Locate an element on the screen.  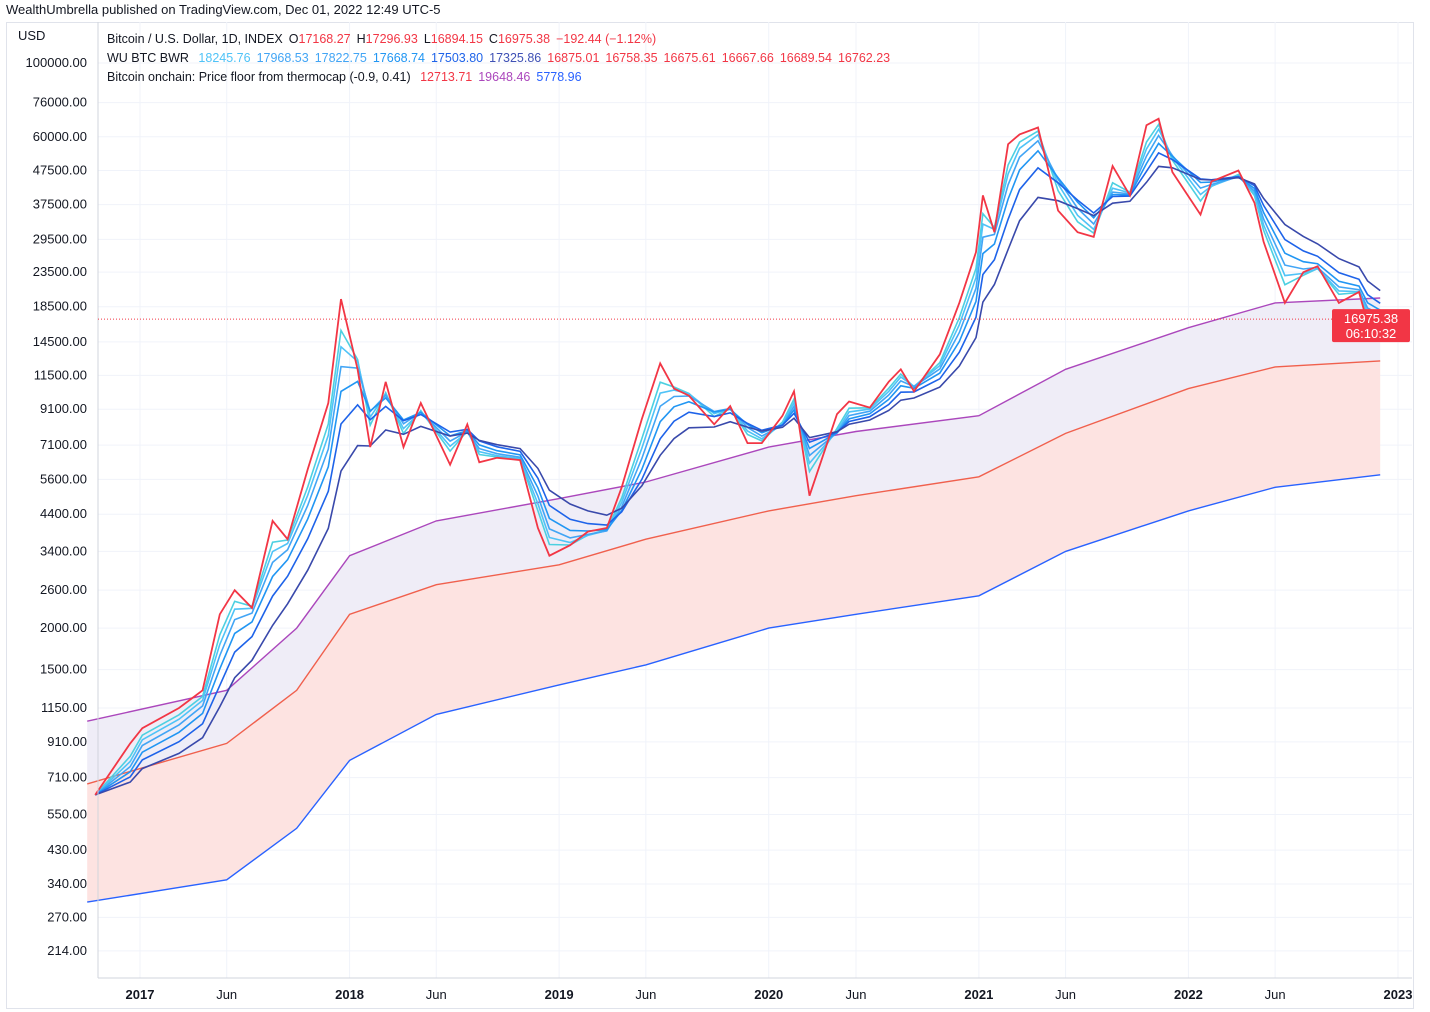
y-tick-label: 7100.00 is located at coordinates (63, 444).